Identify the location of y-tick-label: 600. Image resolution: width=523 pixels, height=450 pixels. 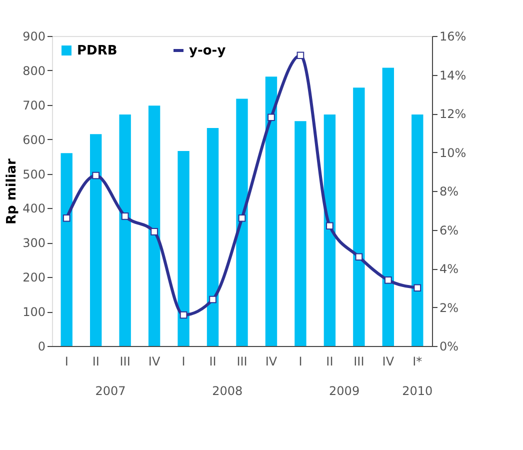
(34, 139).